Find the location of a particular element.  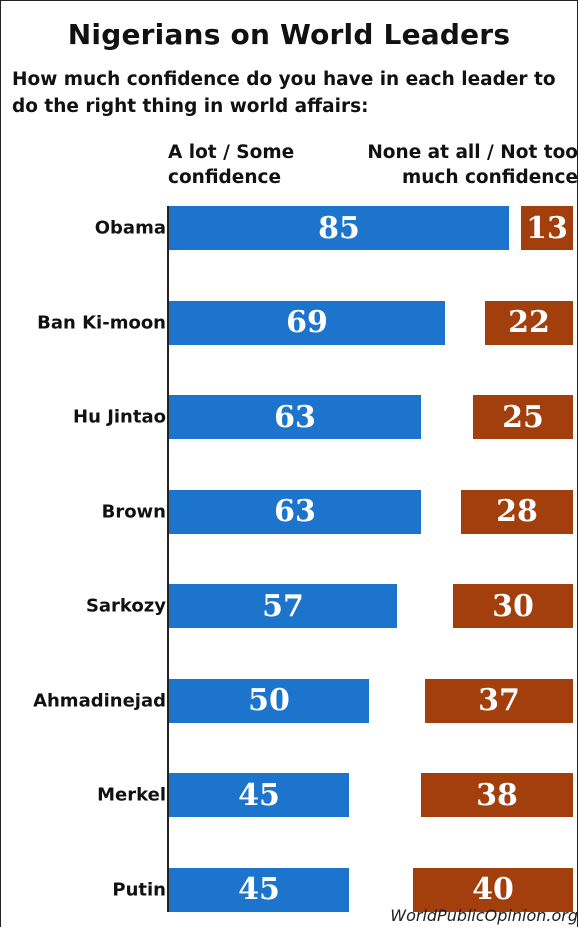

bar-negative: 30 is located at coordinates (513, 606).